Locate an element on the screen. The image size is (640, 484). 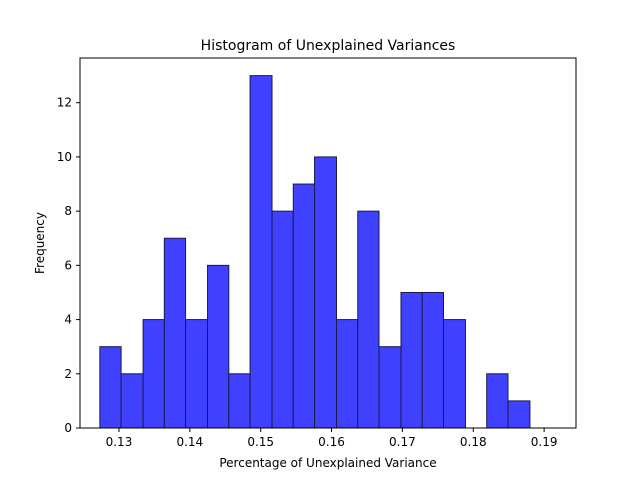
y-tick-label-5: 10 is located at coordinates (64, 157).